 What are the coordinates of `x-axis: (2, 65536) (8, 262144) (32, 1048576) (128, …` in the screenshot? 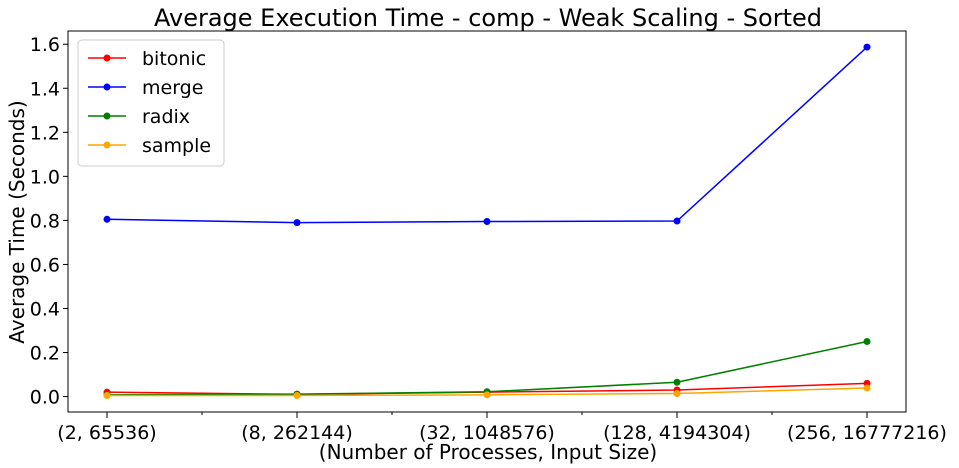 It's located at (502, 428).